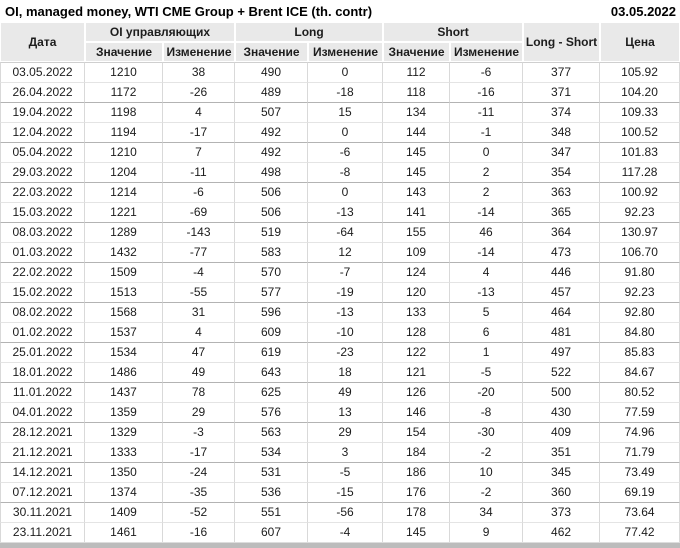 The image size is (680, 548). Describe the element at coordinates (417, 433) in the screenshot. I see `cell-short-value: 154` at that location.